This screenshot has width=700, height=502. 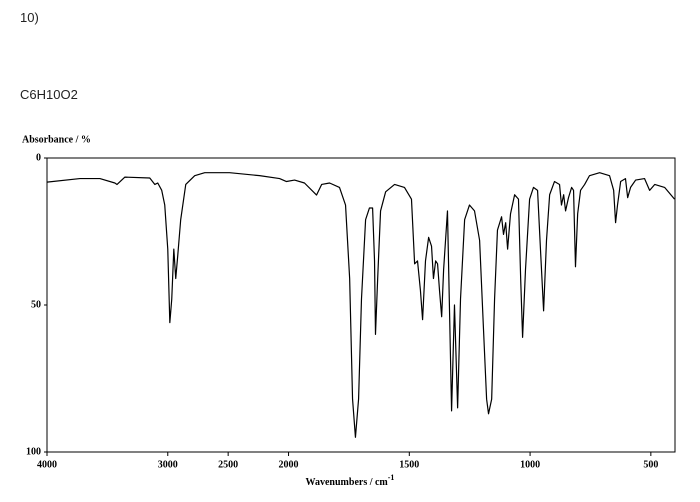 I want to click on formula: C6H10O2, so click(x=49, y=94).